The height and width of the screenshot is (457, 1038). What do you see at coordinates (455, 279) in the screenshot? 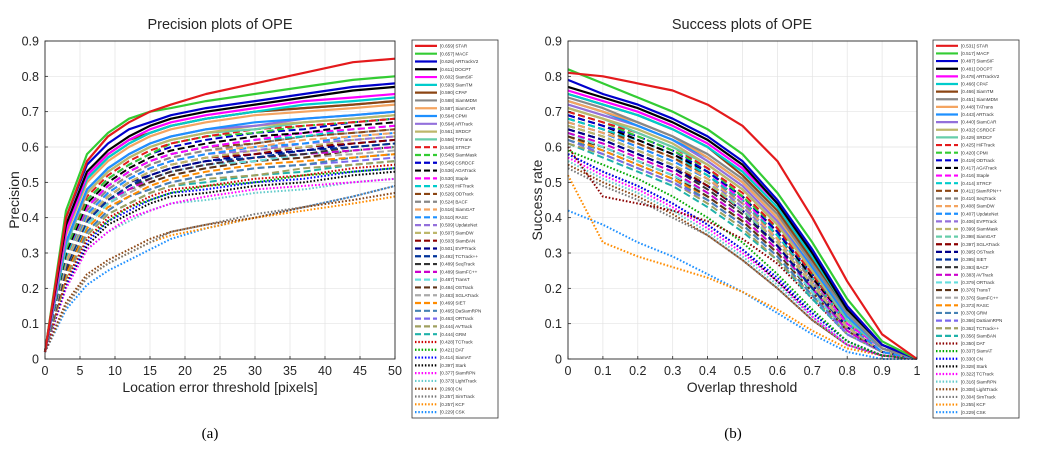
I see `legend-entry: [0.487] TransT` at bounding box center [455, 279].